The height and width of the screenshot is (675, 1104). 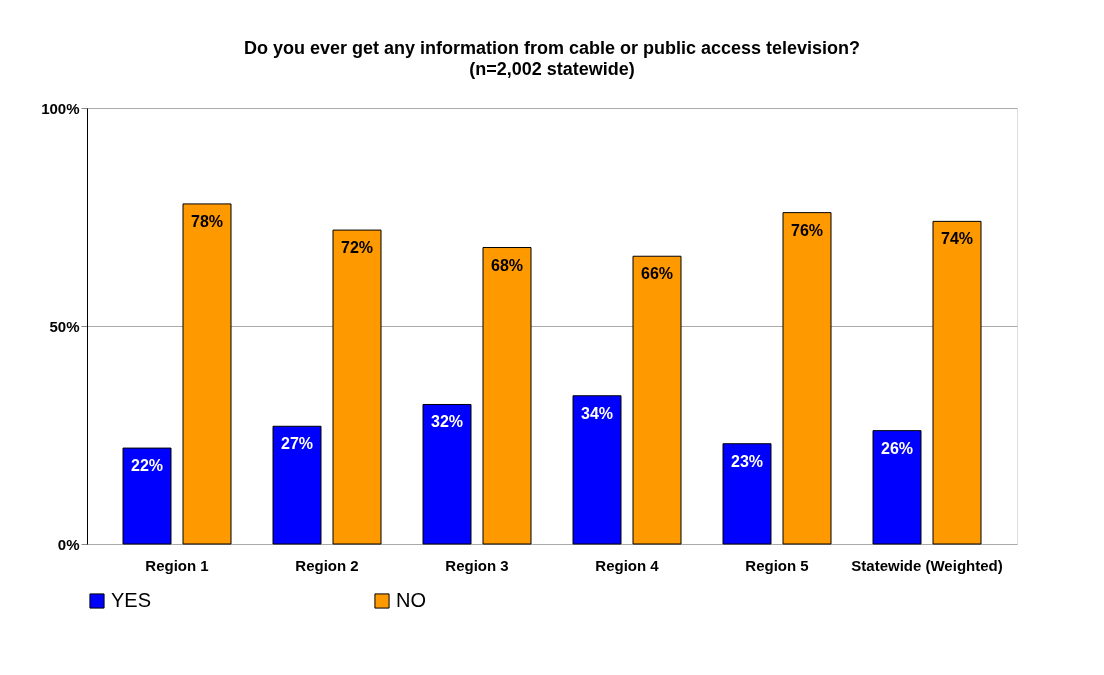 What do you see at coordinates (657, 274) in the screenshot?
I see `data-label: 66%` at bounding box center [657, 274].